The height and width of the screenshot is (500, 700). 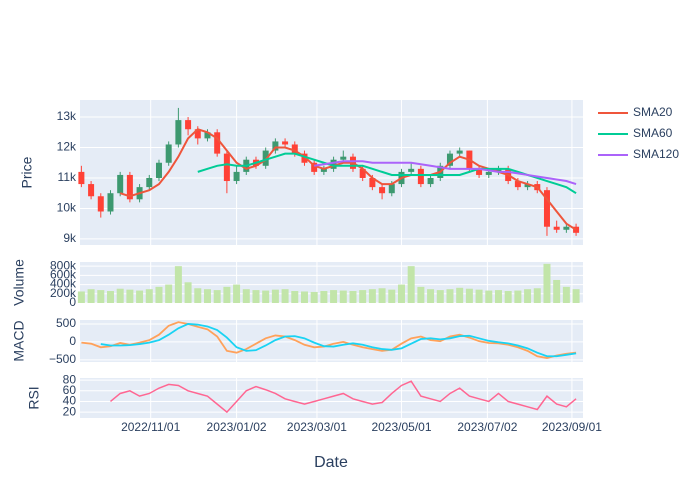 I want to click on y-tick-label: 500, so click(x=66, y=323).